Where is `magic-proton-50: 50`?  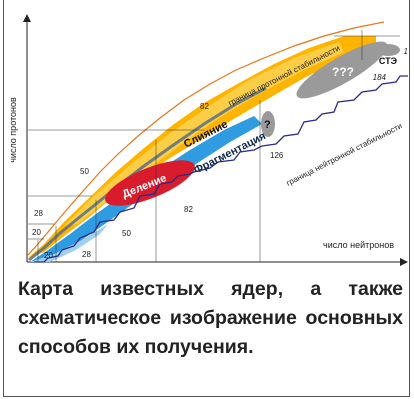 magic-proton-50: 50 is located at coordinates (84, 171).